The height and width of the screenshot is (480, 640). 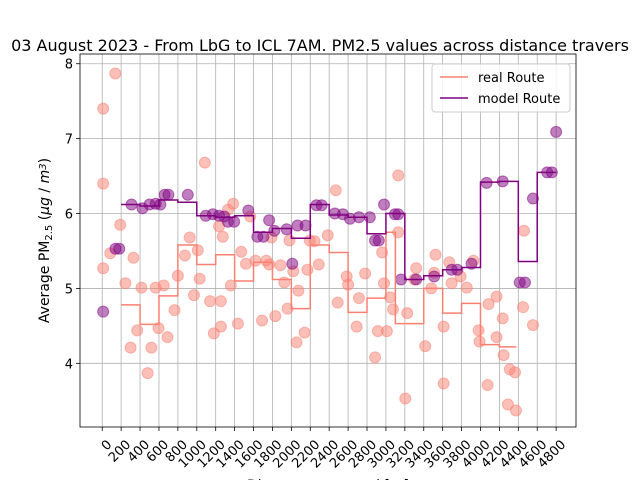 I want to click on y-axis-label-part: 3, so click(x=43, y=166).